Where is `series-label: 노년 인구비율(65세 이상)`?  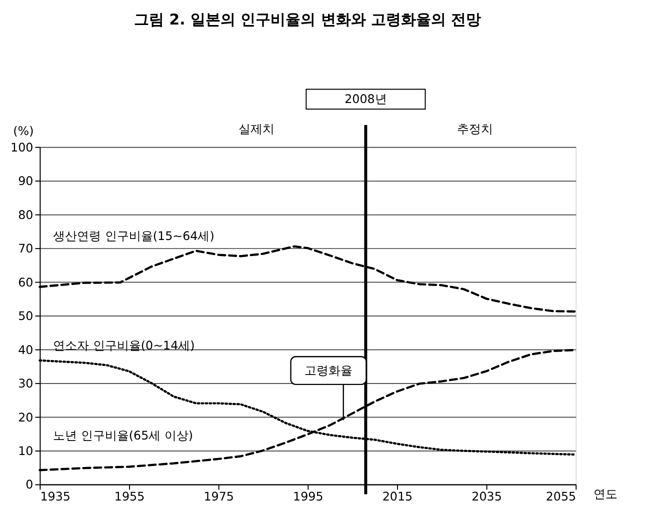
series-label: 노년 인구비율(65세 이상) is located at coordinates (123, 435).